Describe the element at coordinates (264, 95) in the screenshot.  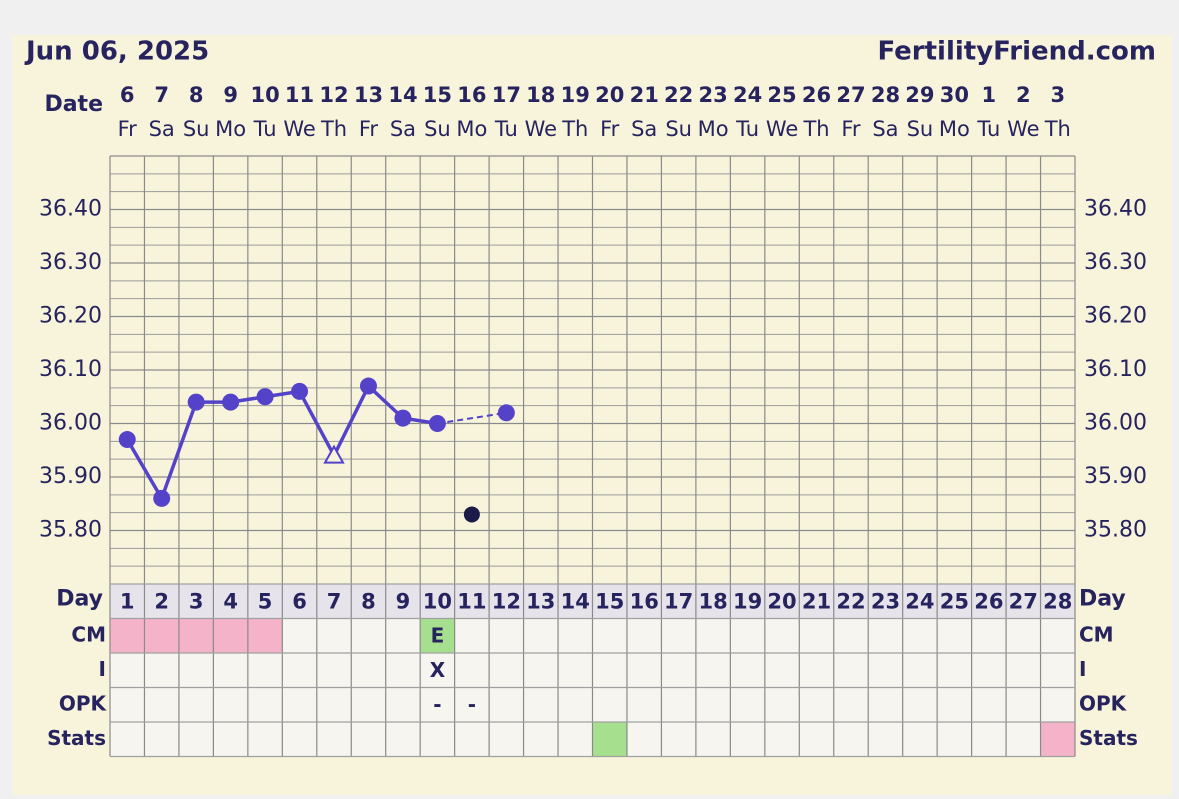
I see `date-number: 10` at that location.